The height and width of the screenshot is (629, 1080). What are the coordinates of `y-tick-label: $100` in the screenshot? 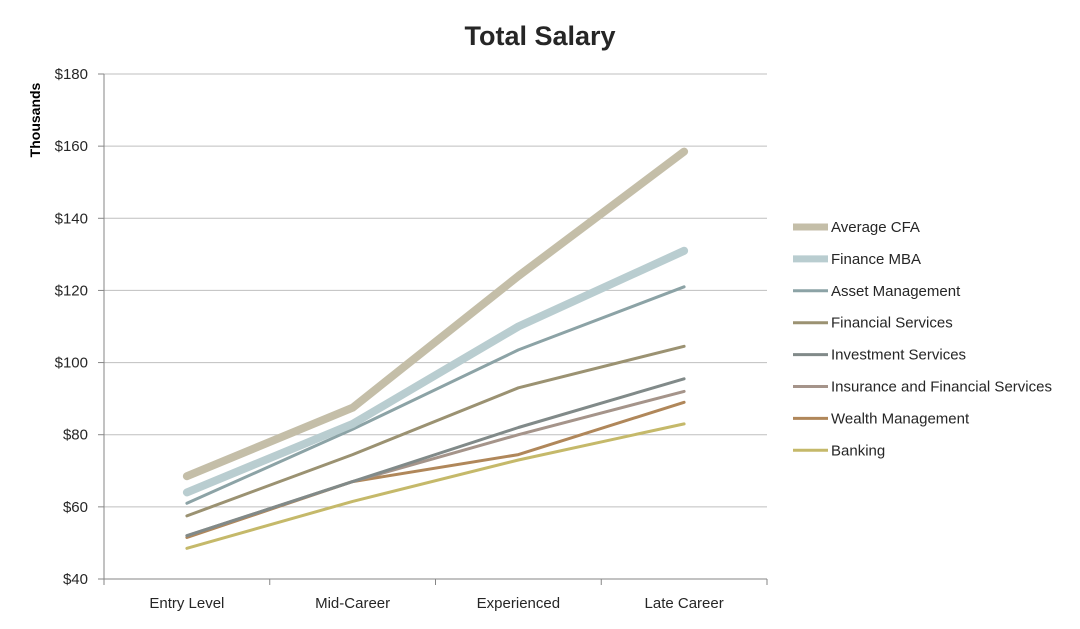 It's located at (71, 363).